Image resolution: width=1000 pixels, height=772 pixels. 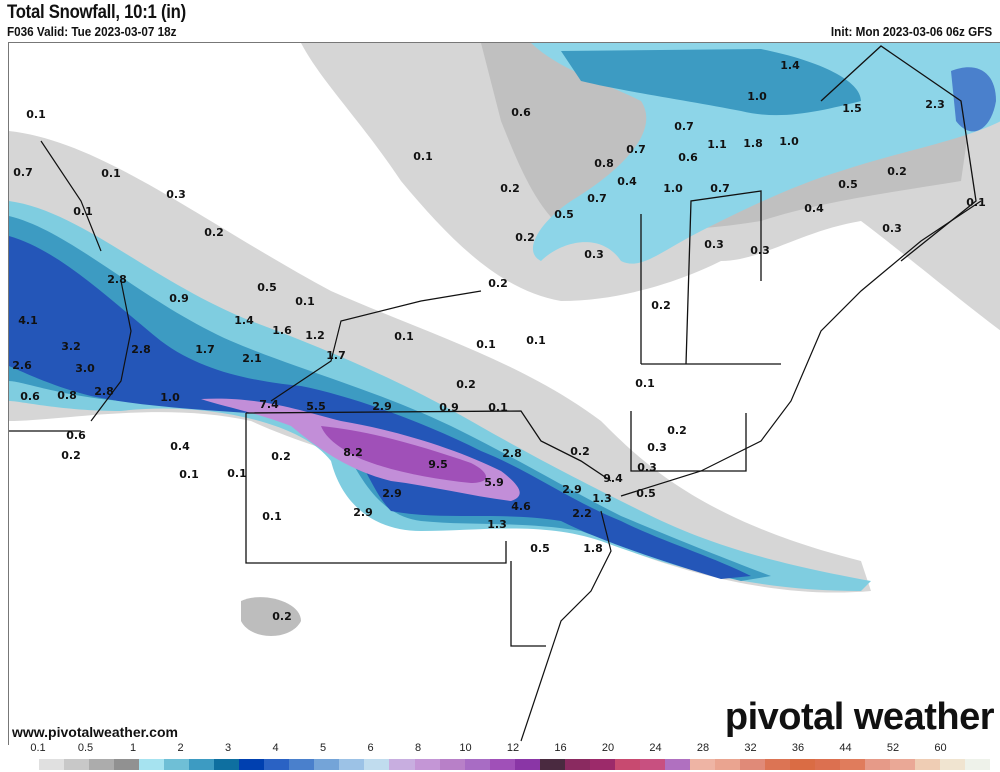 What do you see at coordinates (560, 748) in the screenshot?
I see `colorbar-tick-label: 16` at bounding box center [560, 748].